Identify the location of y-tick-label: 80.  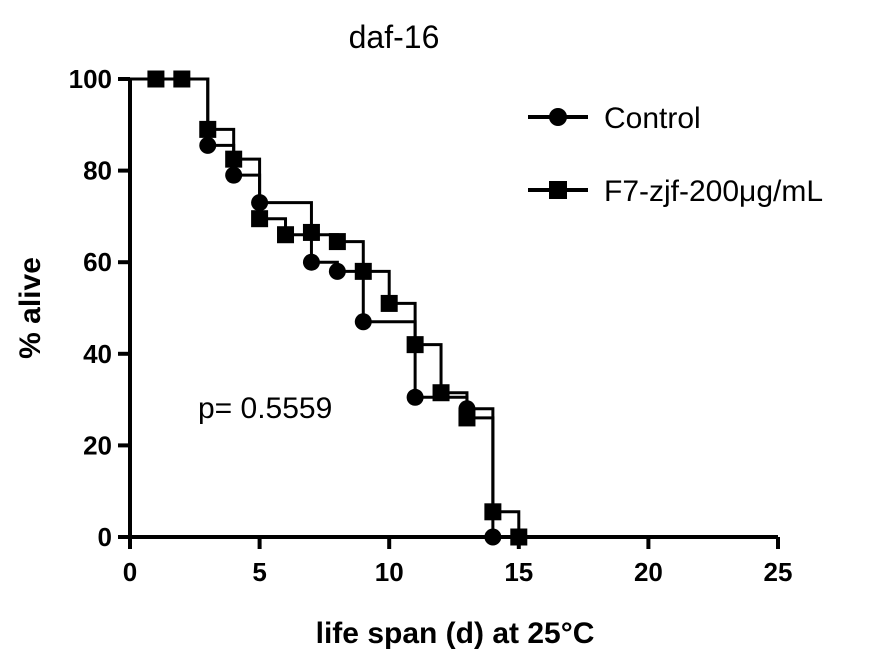
(97, 171).